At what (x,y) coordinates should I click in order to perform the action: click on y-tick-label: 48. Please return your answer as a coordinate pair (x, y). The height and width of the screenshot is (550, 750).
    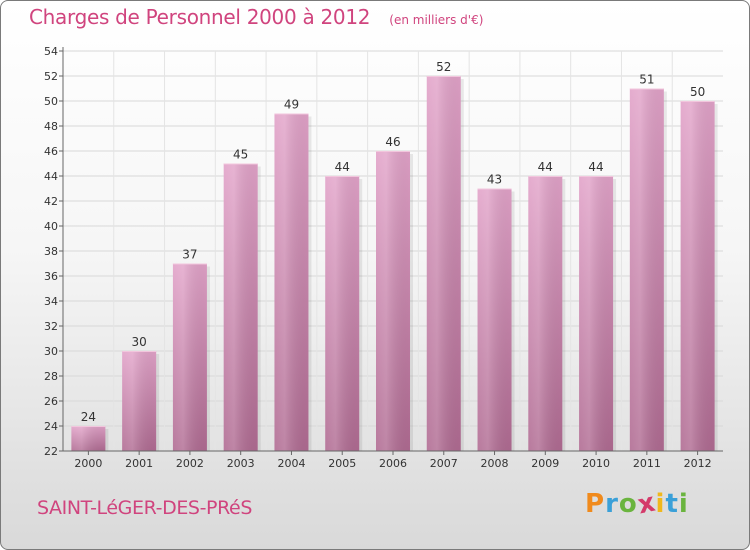
    Looking at the image, I should click on (51, 126).